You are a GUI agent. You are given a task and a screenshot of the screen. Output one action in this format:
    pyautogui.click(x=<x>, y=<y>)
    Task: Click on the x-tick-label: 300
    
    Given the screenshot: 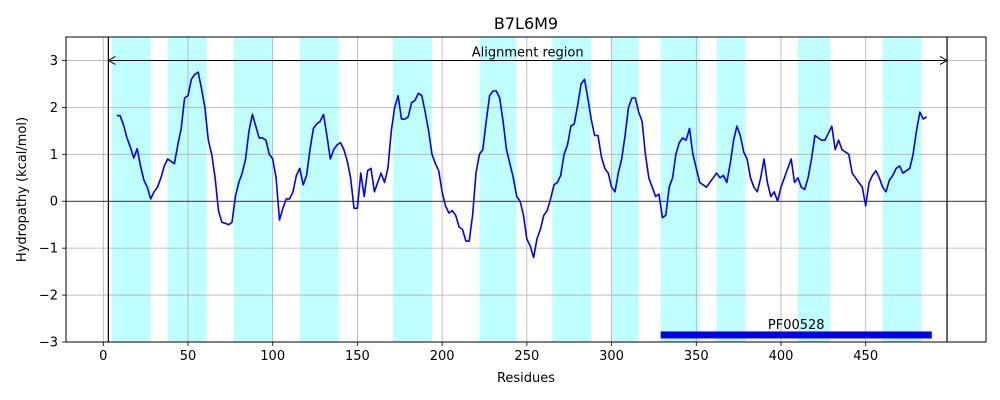 What is the action you would take?
    pyautogui.click(x=611, y=356)
    